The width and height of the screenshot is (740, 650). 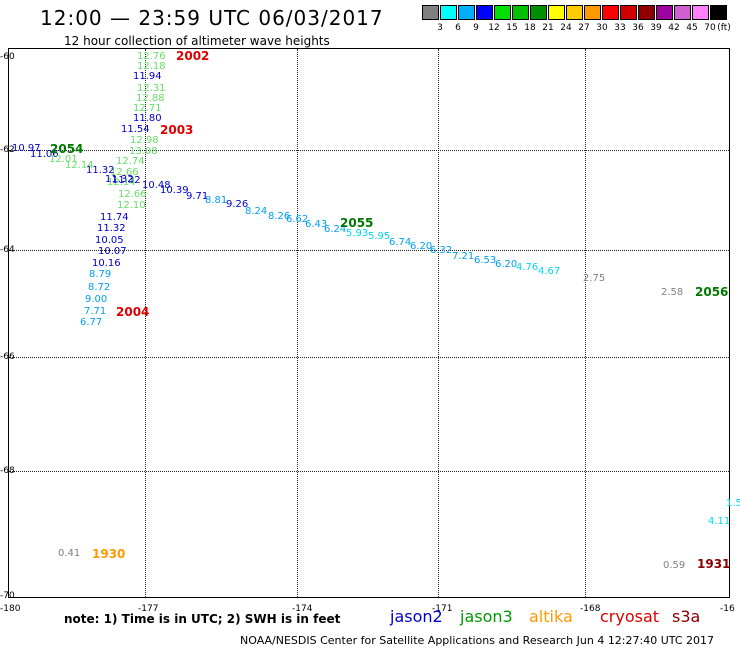 What do you see at coordinates (135, 129) in the screenshot?
I see `swh-value: 11.54` at bounding box center [135, 129].